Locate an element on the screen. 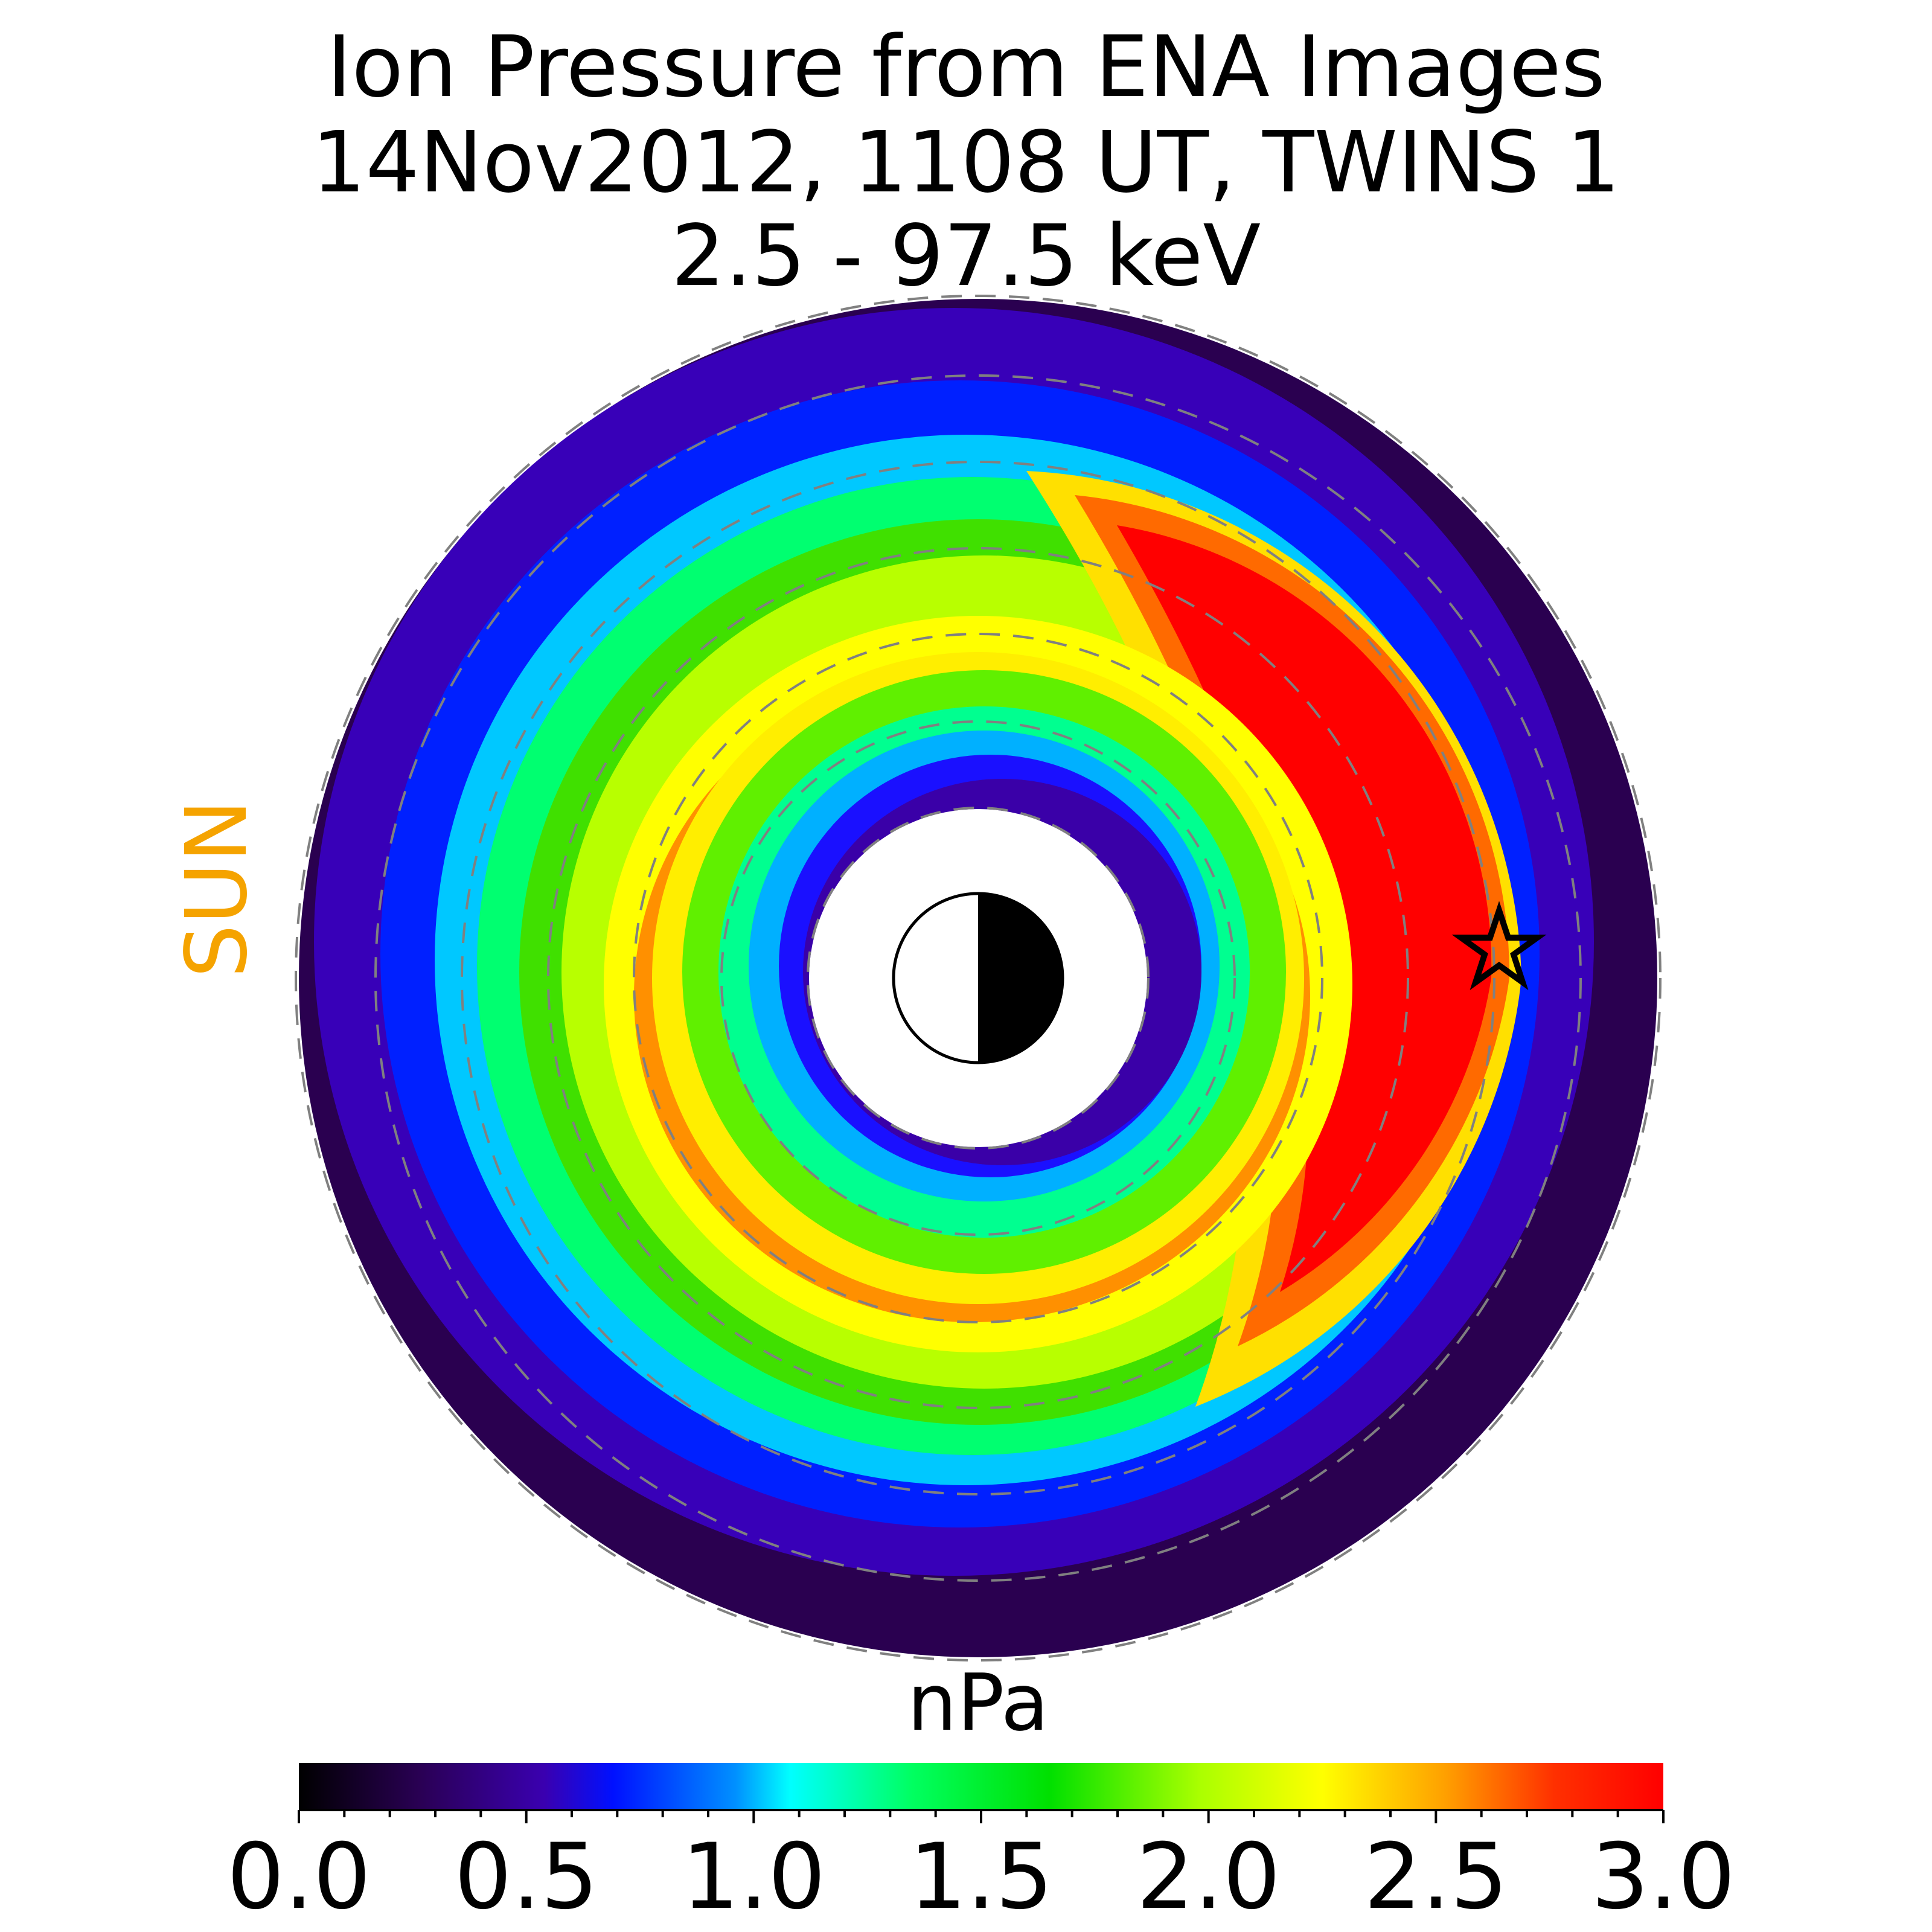  star-icon is located at coordinates (1499, 946).